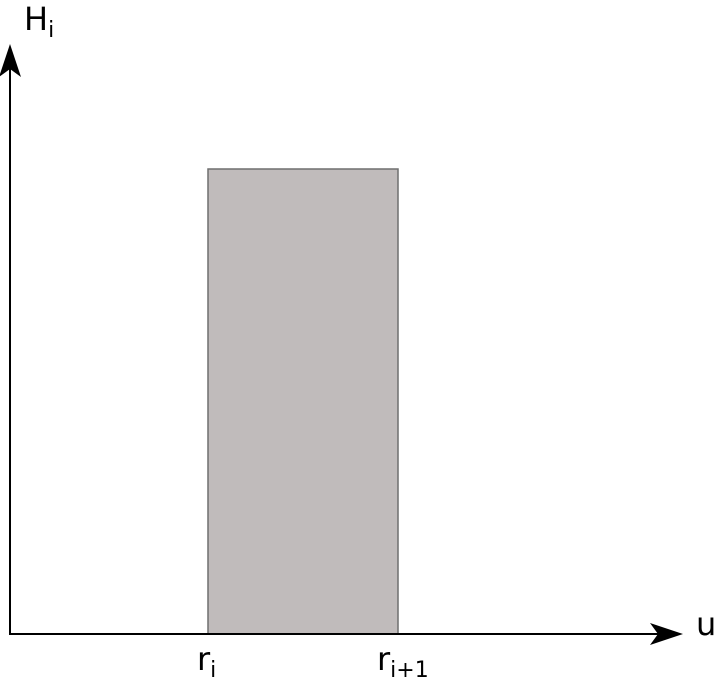 The image size is (718, 679). I want to click on tick-label-r-i-plus-1: ri+1, so click(403, 659).